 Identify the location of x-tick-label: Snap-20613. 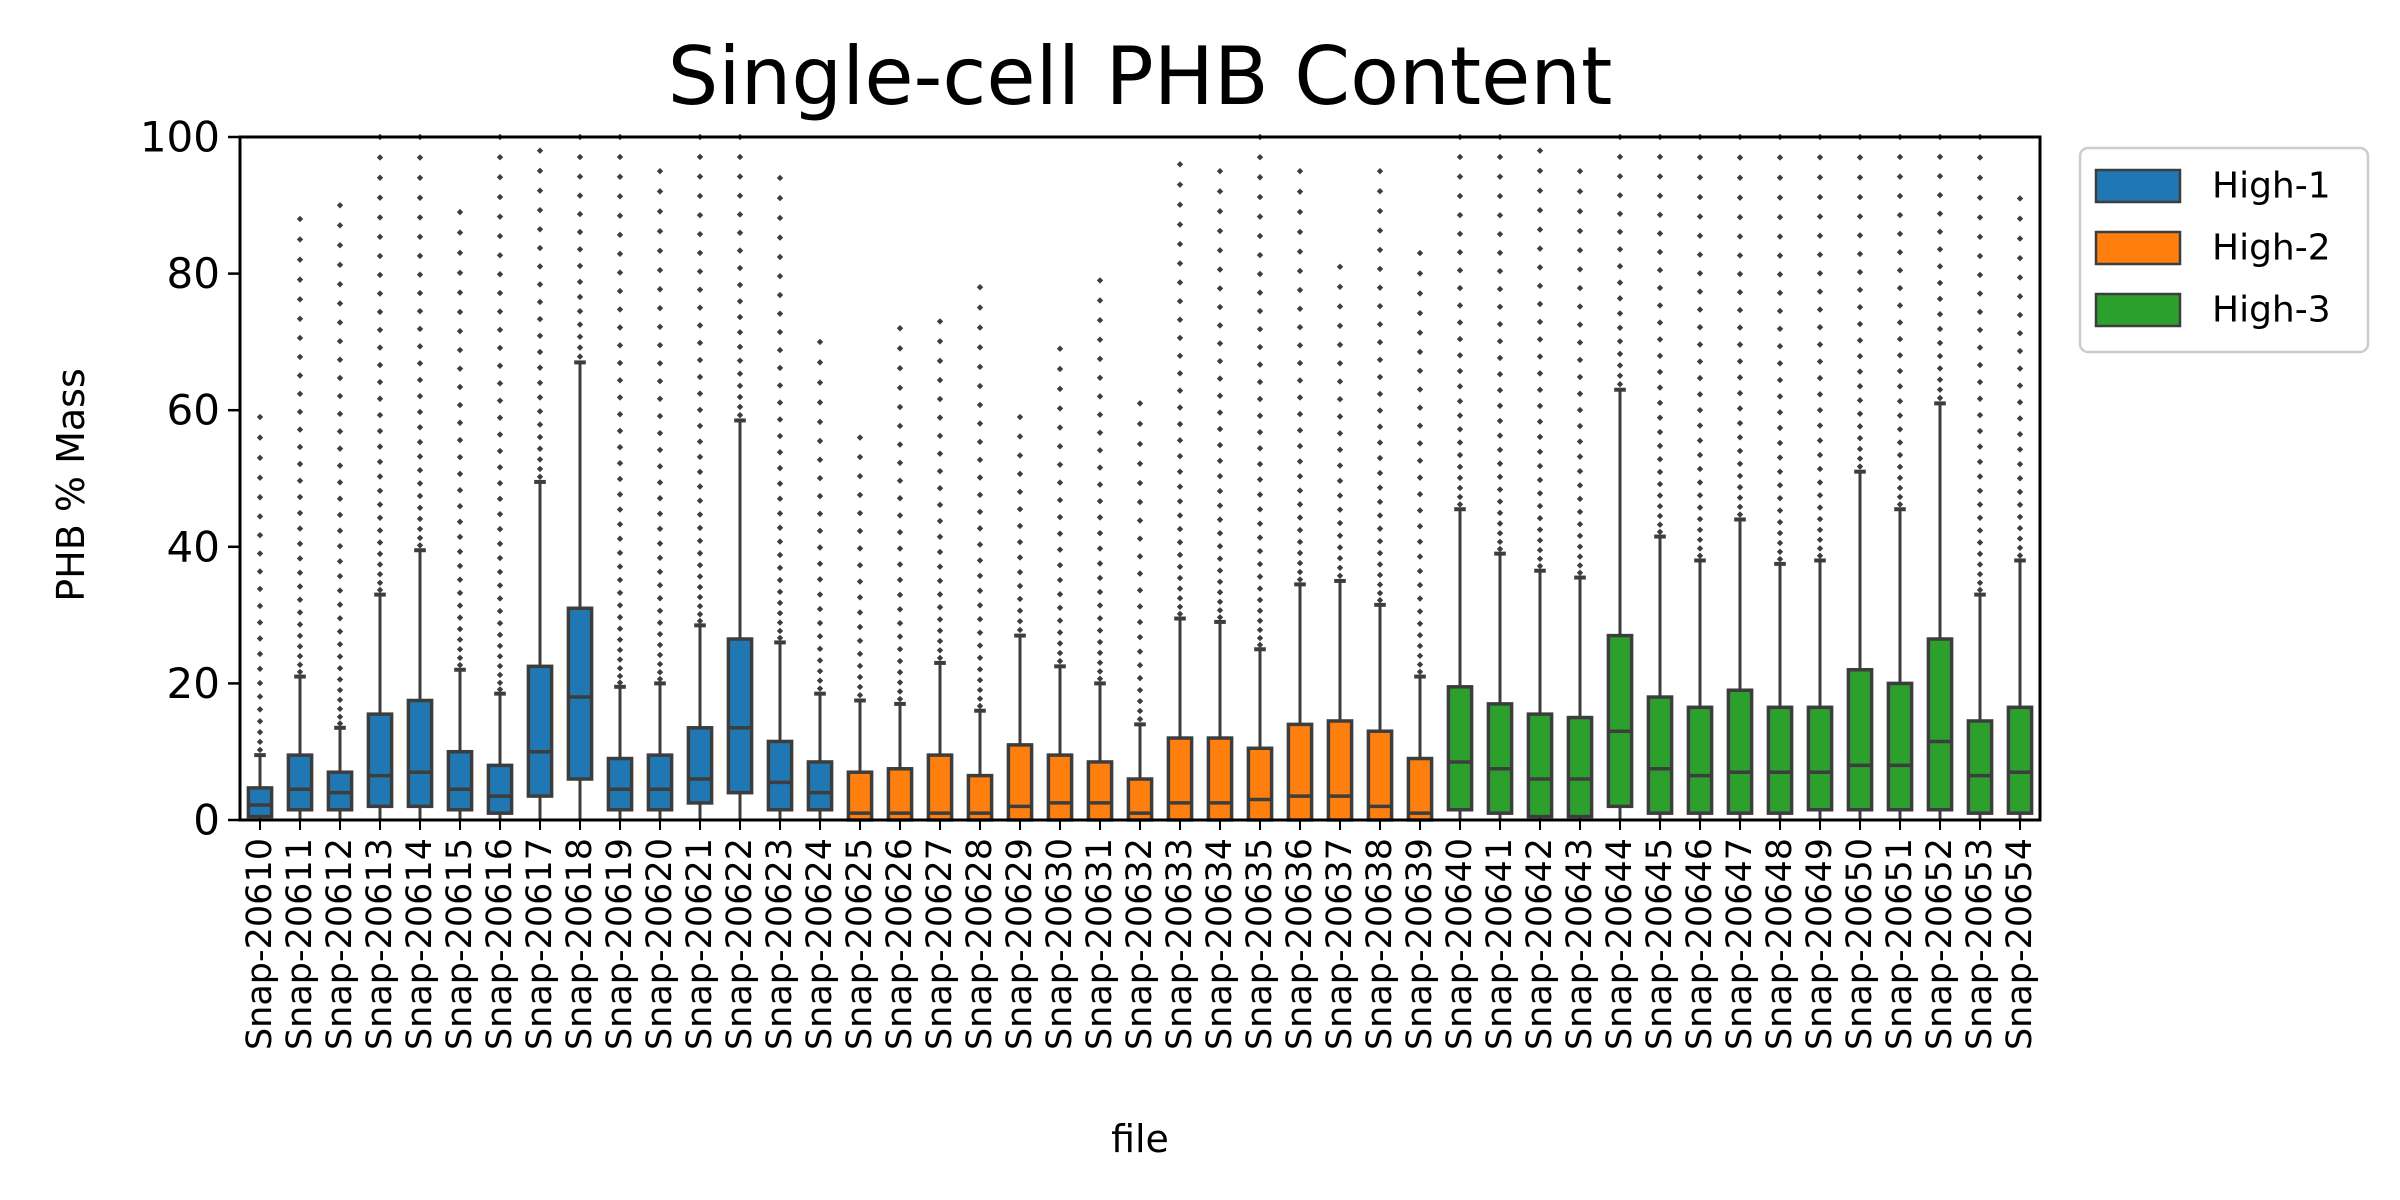
(380, 944).